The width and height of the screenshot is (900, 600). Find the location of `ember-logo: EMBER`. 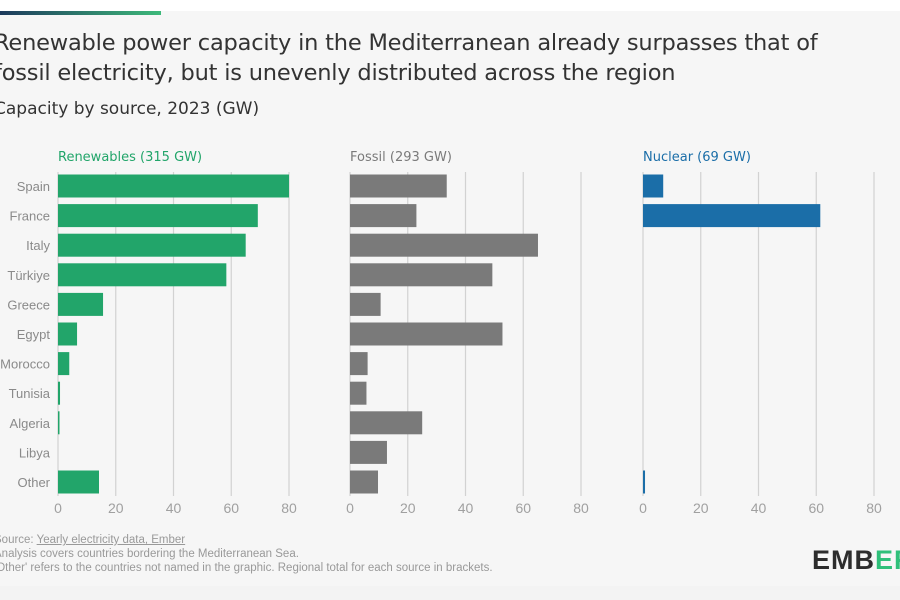

ember-logo: EMBER is located at coordinates (856, 560).